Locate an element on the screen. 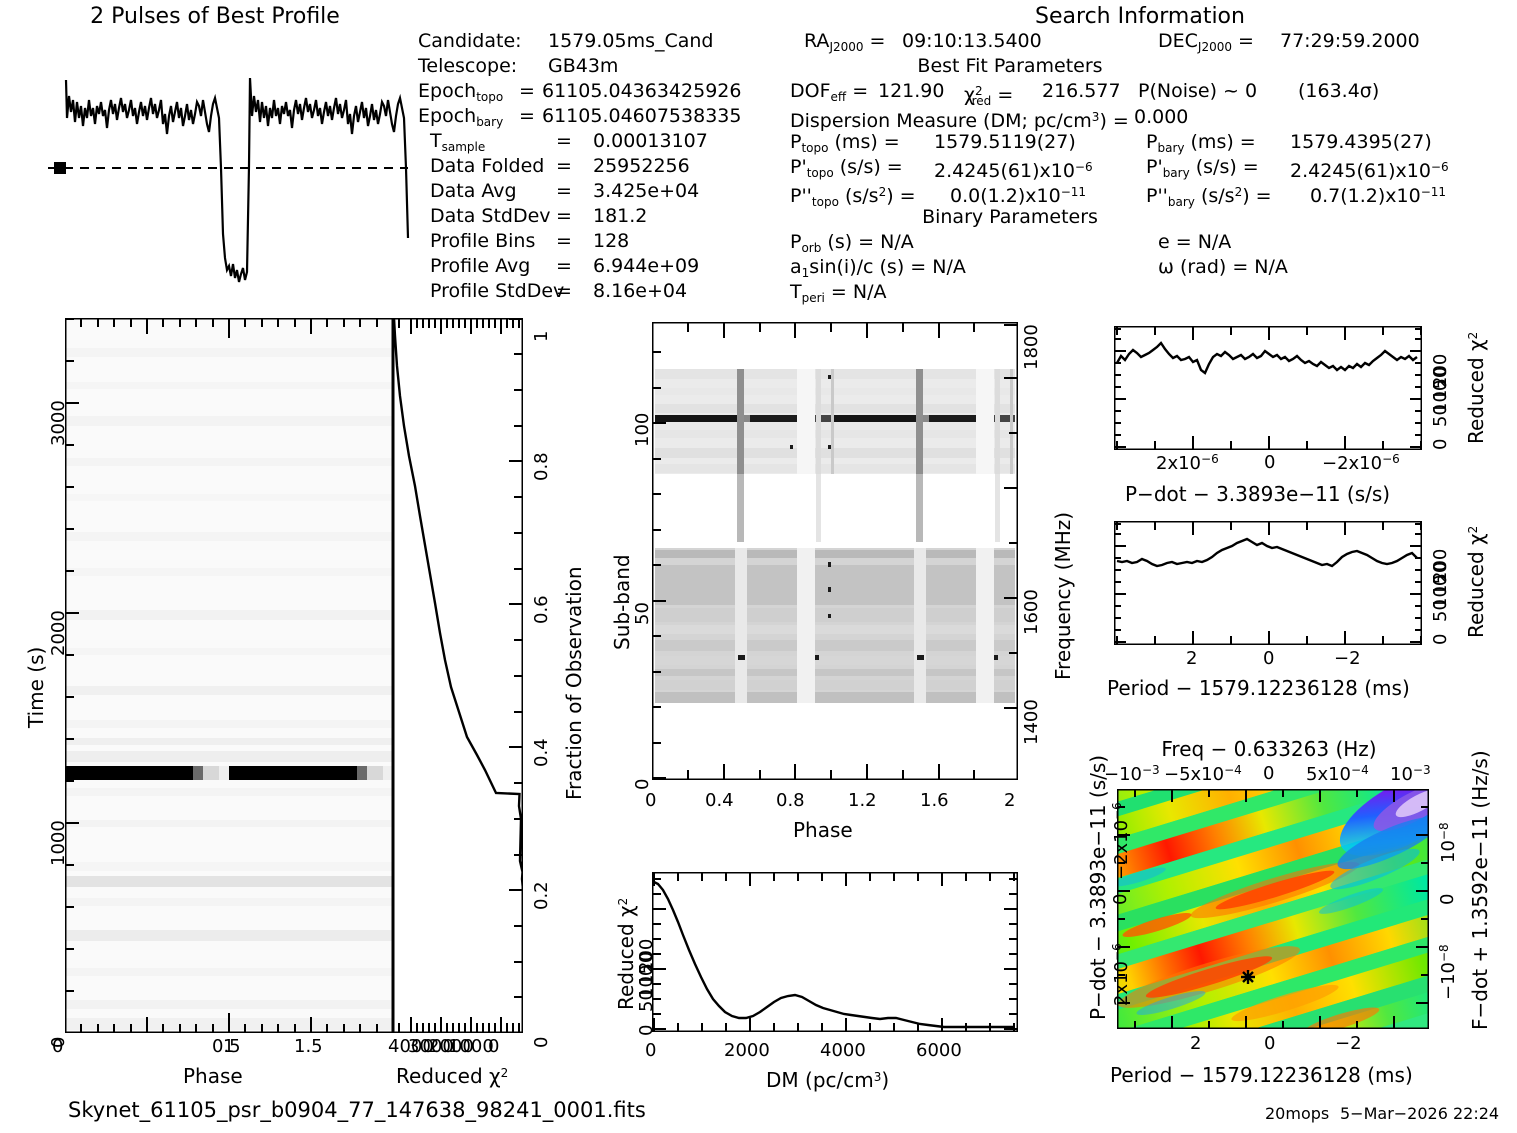 Image resolution: width=1517 pixels, height=1133 pixels. ppdot-left-label: P−dot − 3.3893e−11 (s/s) is located at coordinates (1098, 887).